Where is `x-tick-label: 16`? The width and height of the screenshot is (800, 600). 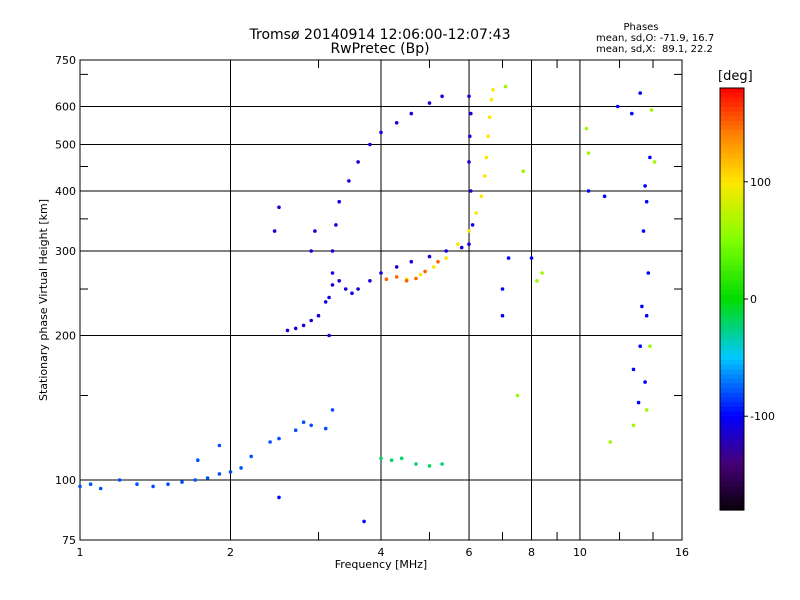 x-tick-label: 16 is located at coordinates (682, 552).